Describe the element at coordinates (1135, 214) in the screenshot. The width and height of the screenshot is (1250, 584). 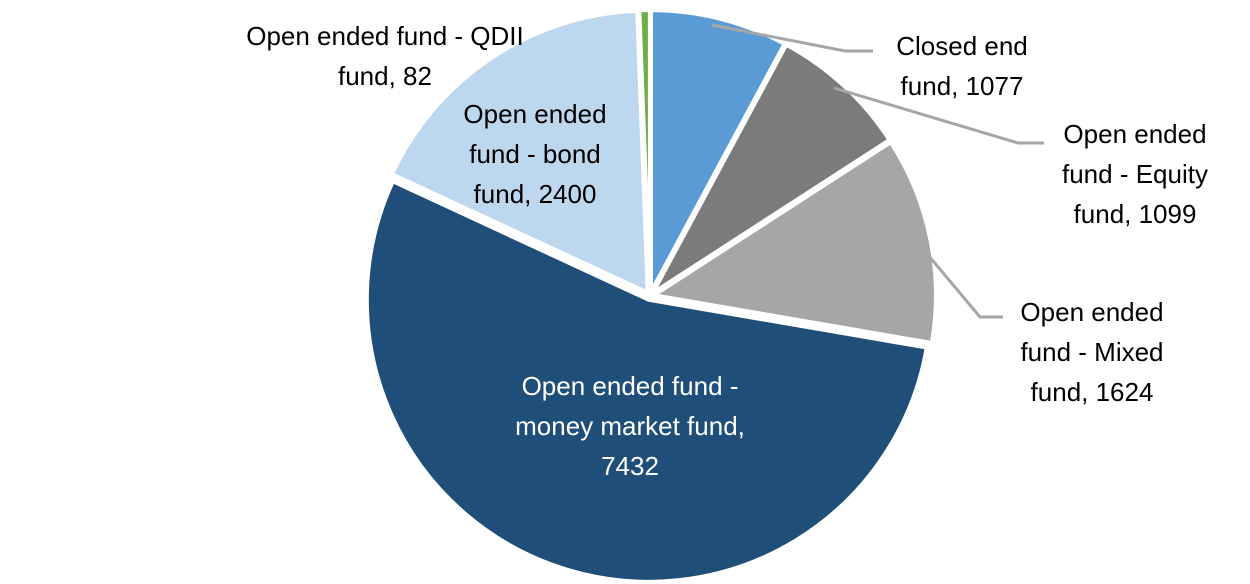
I see `label-line: fund, 1099` at that location.